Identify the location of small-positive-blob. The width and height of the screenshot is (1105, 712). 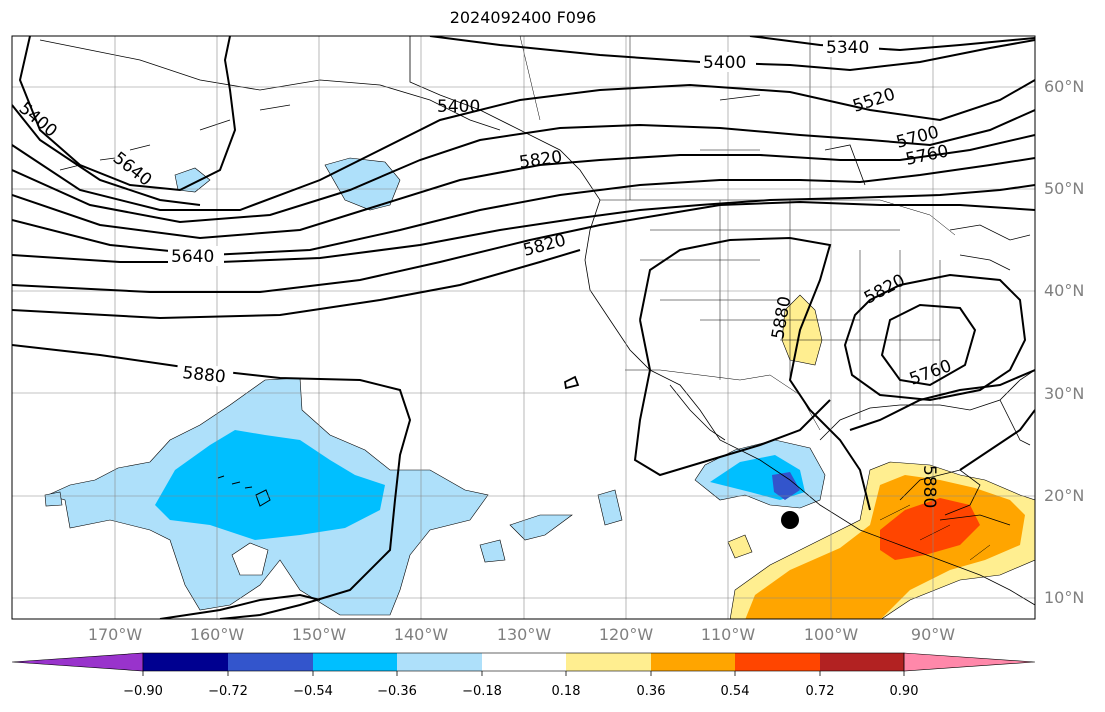
(740, 546).